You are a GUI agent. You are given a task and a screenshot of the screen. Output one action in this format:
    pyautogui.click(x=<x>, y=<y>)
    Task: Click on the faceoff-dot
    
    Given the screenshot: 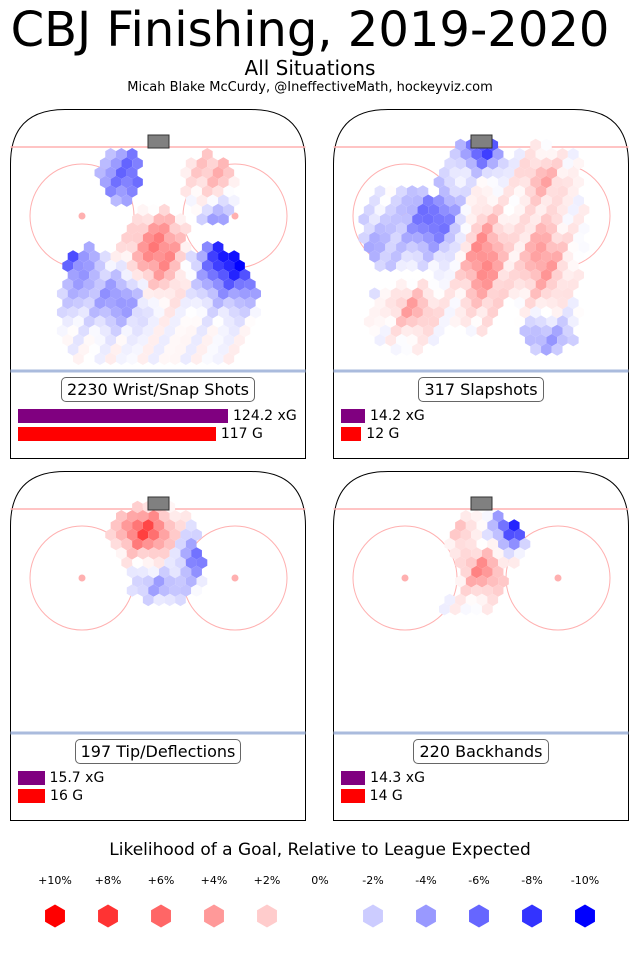 What is the action you would take?
    pyautogui.click(x=235, y=216)
    